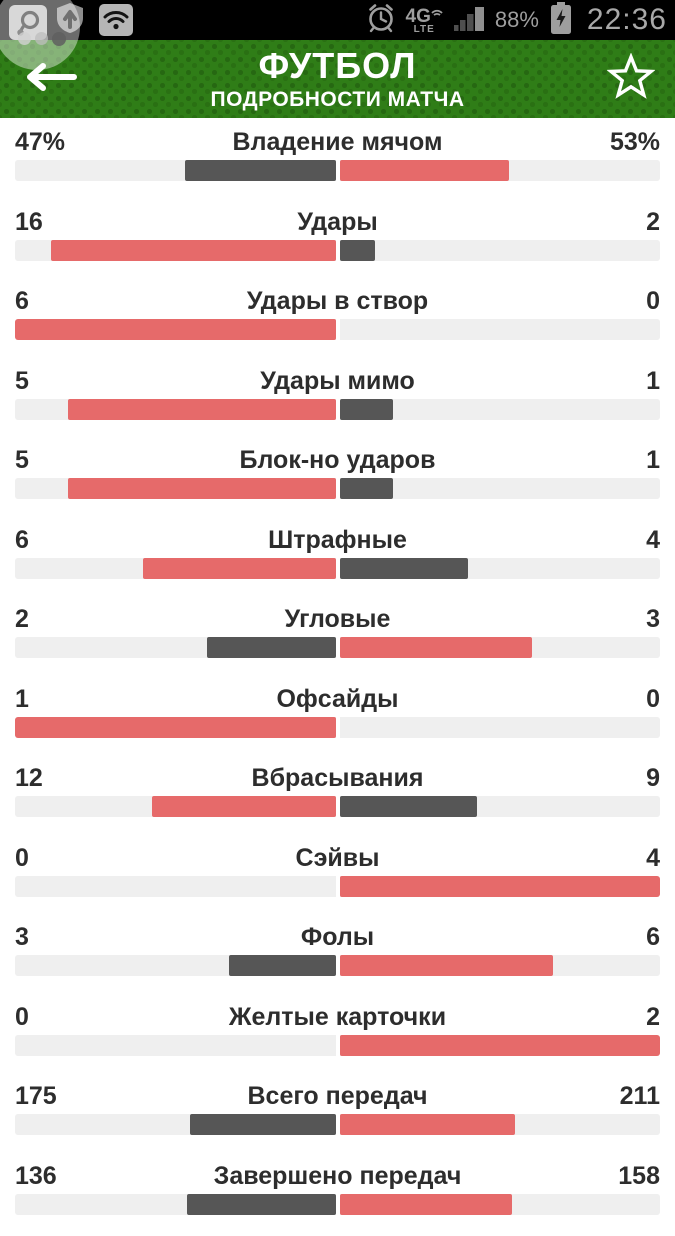 The height and width of the screenshot is (1236, 675). Describe the element at coordinates (44, 937) in the screenshot. I see `stat-home-value: 3` at that location.